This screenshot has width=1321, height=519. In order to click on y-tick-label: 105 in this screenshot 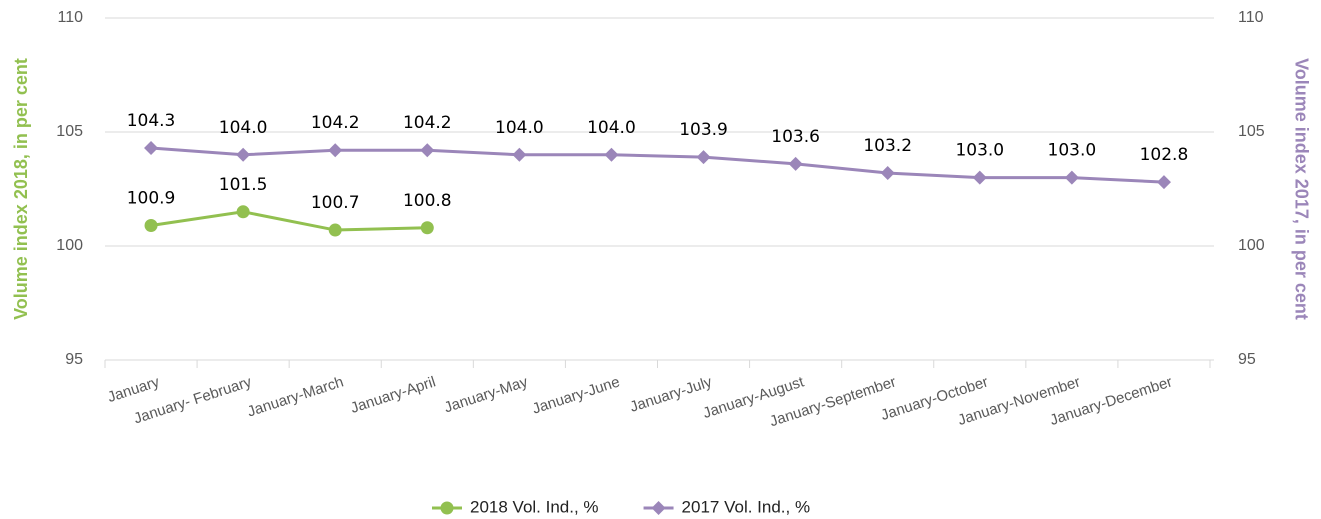, I will do `click(69, 131)`.